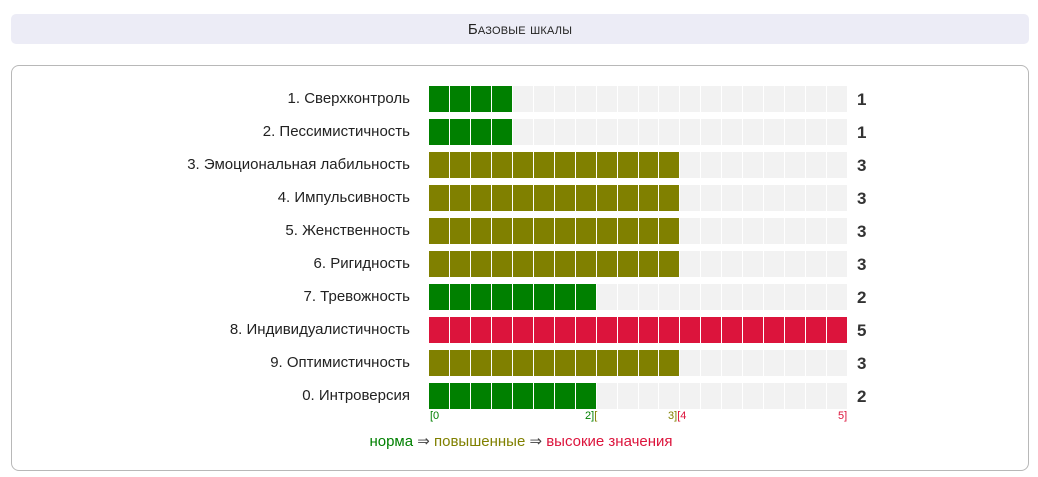 This screenshot has height=477, width=1038. What do you see at coordinates (862, 396) in the screenshot?
I see `scale-score: 2` at bounding box center [862, 396].